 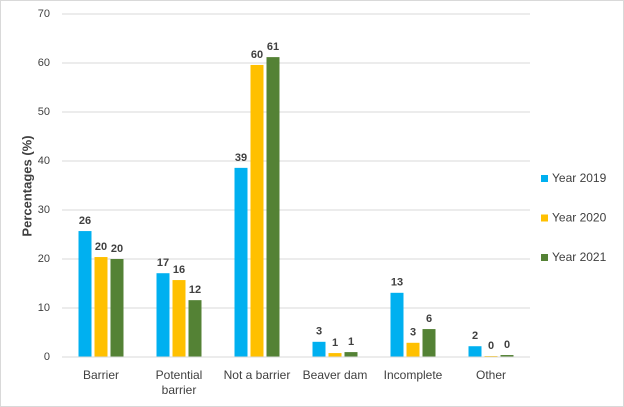 I want to click on data-label: 13, so click(x=397, y=283).